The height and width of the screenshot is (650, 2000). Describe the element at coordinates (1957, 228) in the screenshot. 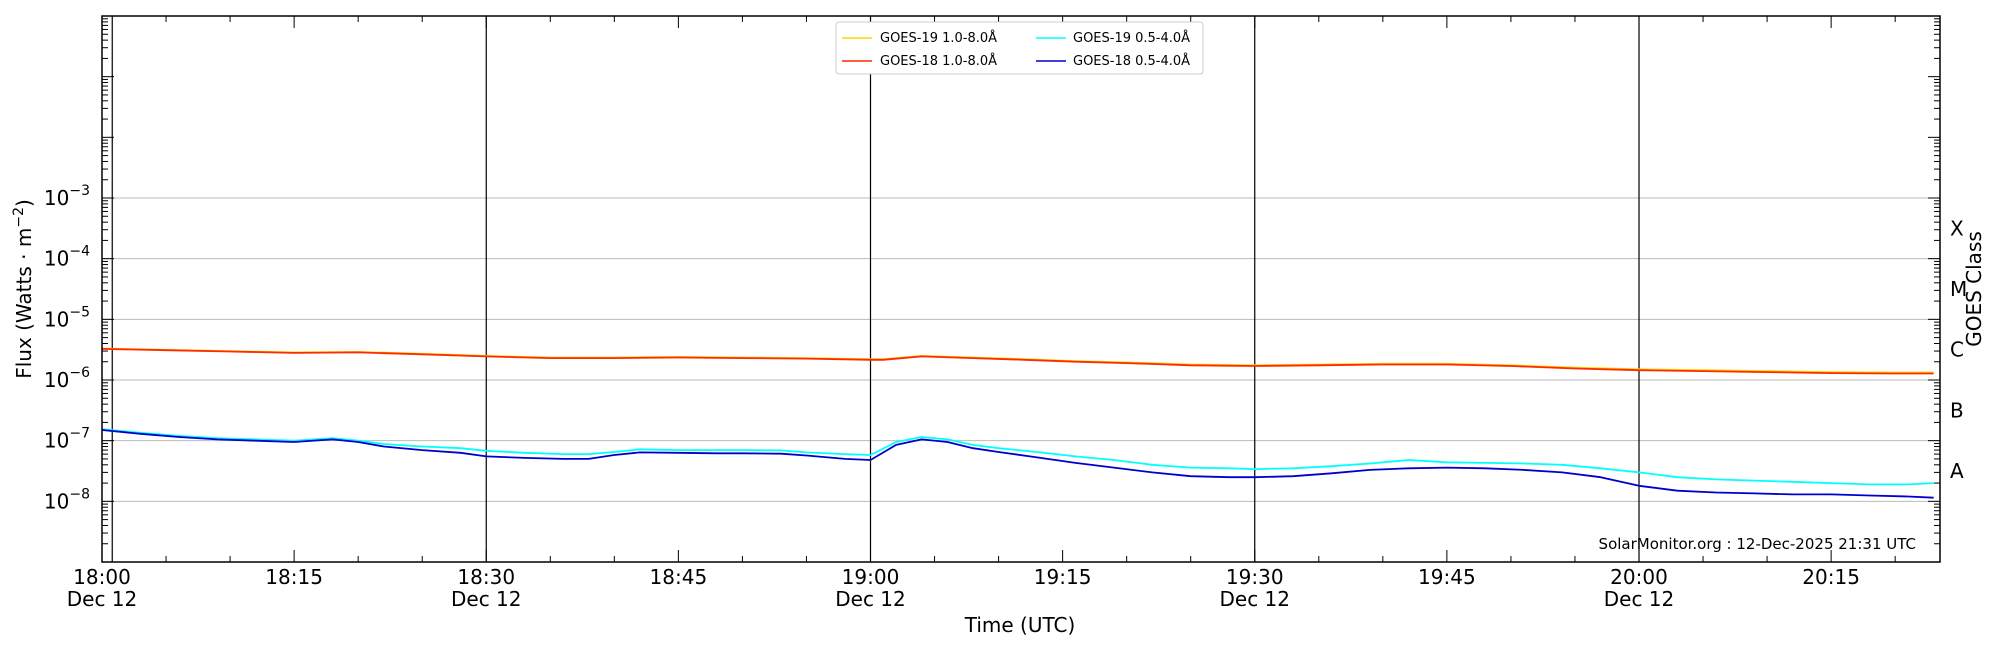

I see `goes-class-label: X` at that location.